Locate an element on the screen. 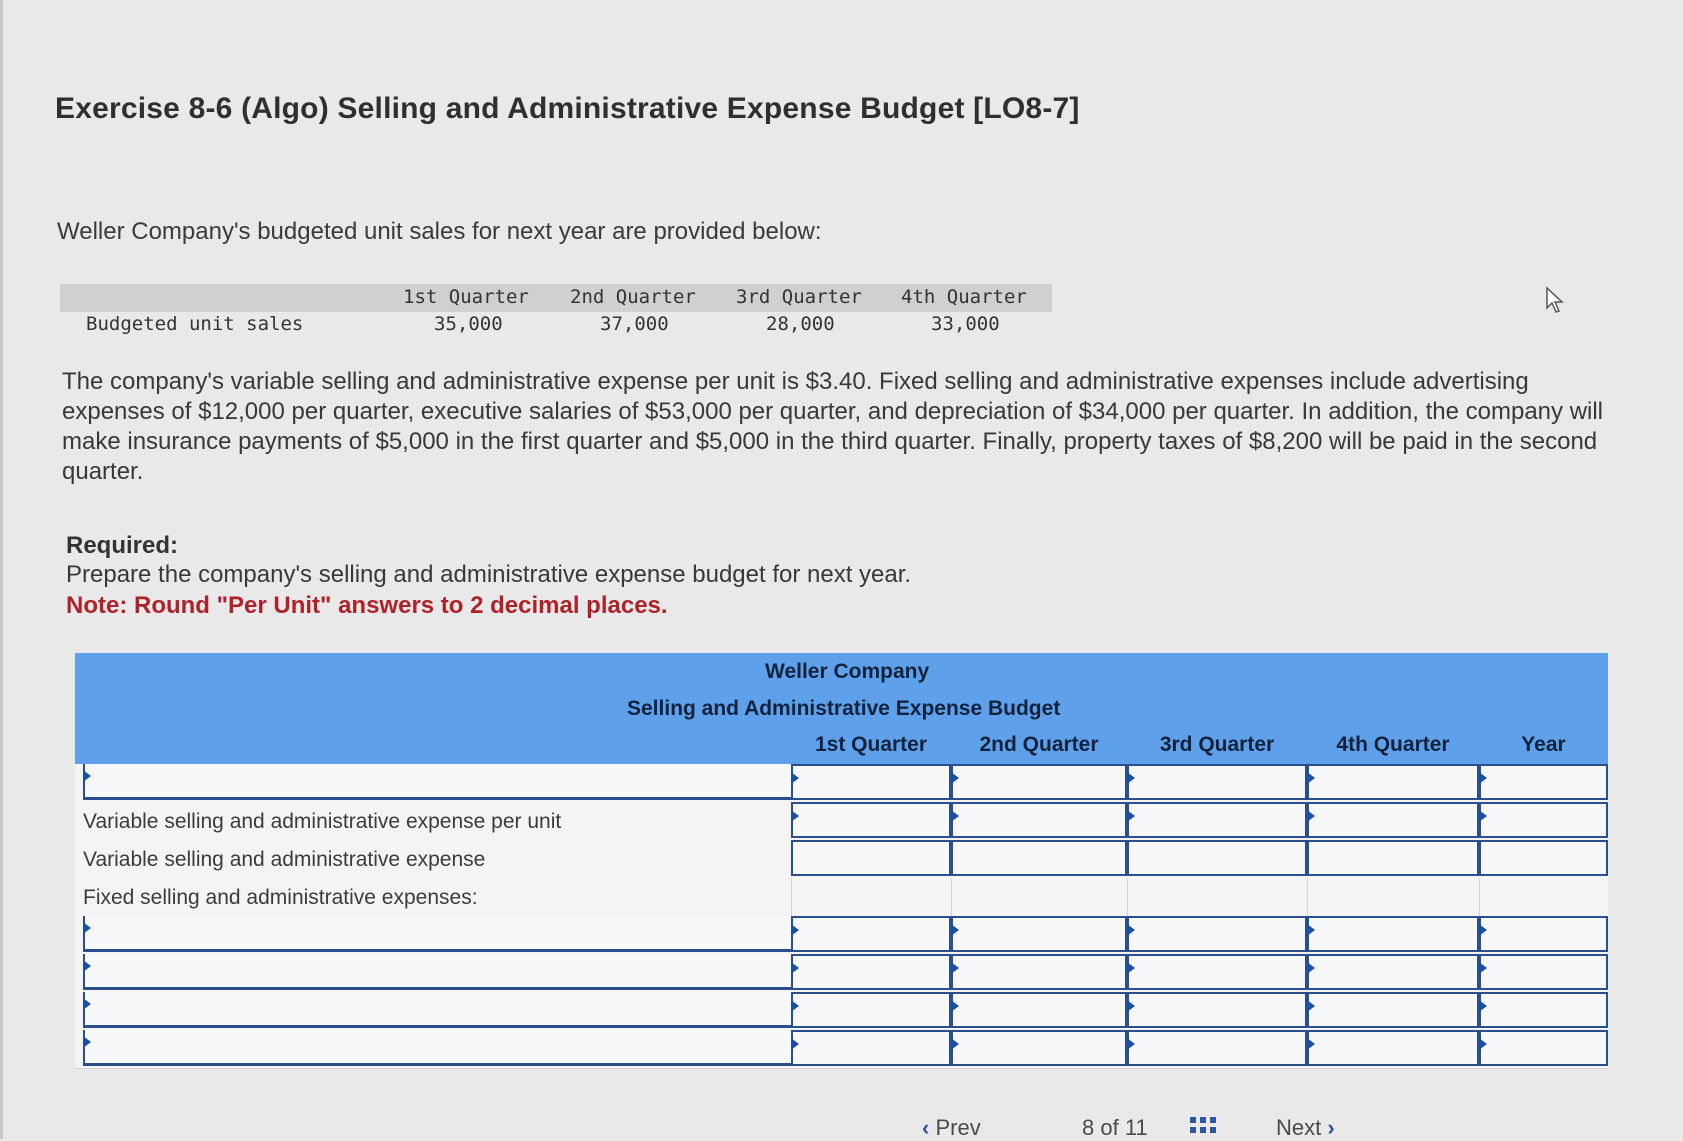 This screenshot has width=1683, height=1141. grid-icon is located at coordinates (1204, 1127).